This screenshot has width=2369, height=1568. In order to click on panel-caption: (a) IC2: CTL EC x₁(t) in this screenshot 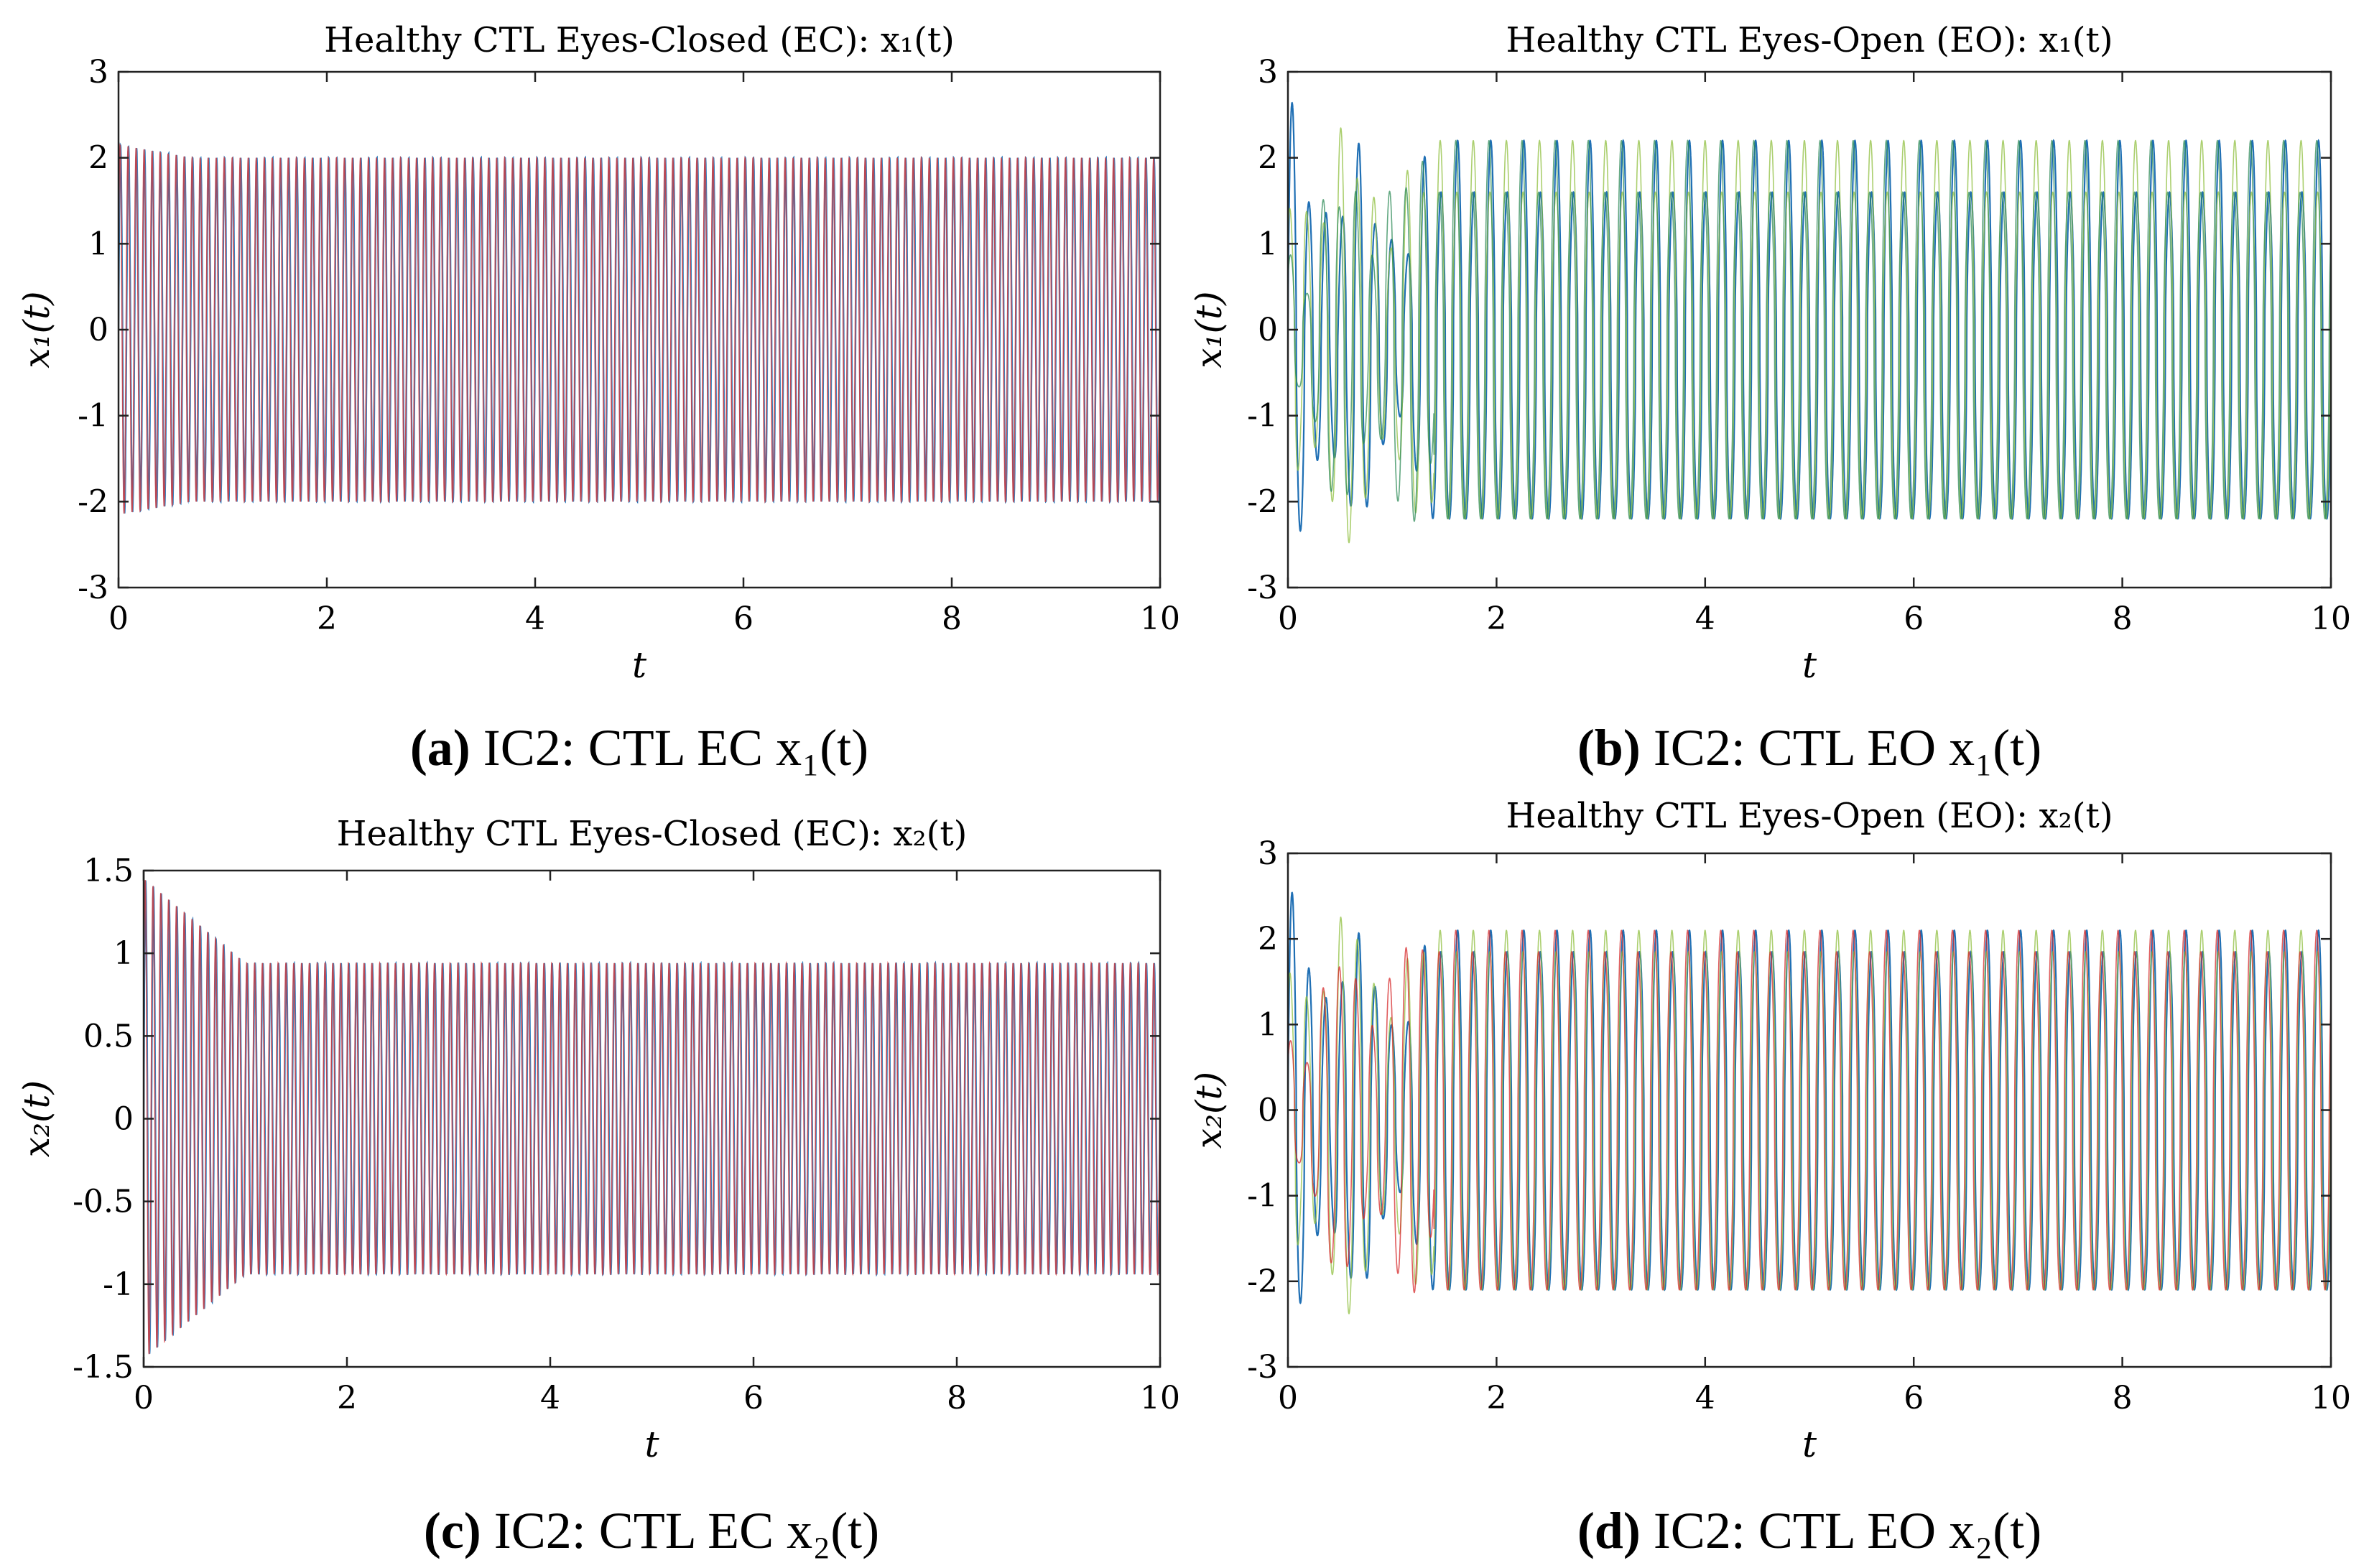, I will do `click(639, 748)`.